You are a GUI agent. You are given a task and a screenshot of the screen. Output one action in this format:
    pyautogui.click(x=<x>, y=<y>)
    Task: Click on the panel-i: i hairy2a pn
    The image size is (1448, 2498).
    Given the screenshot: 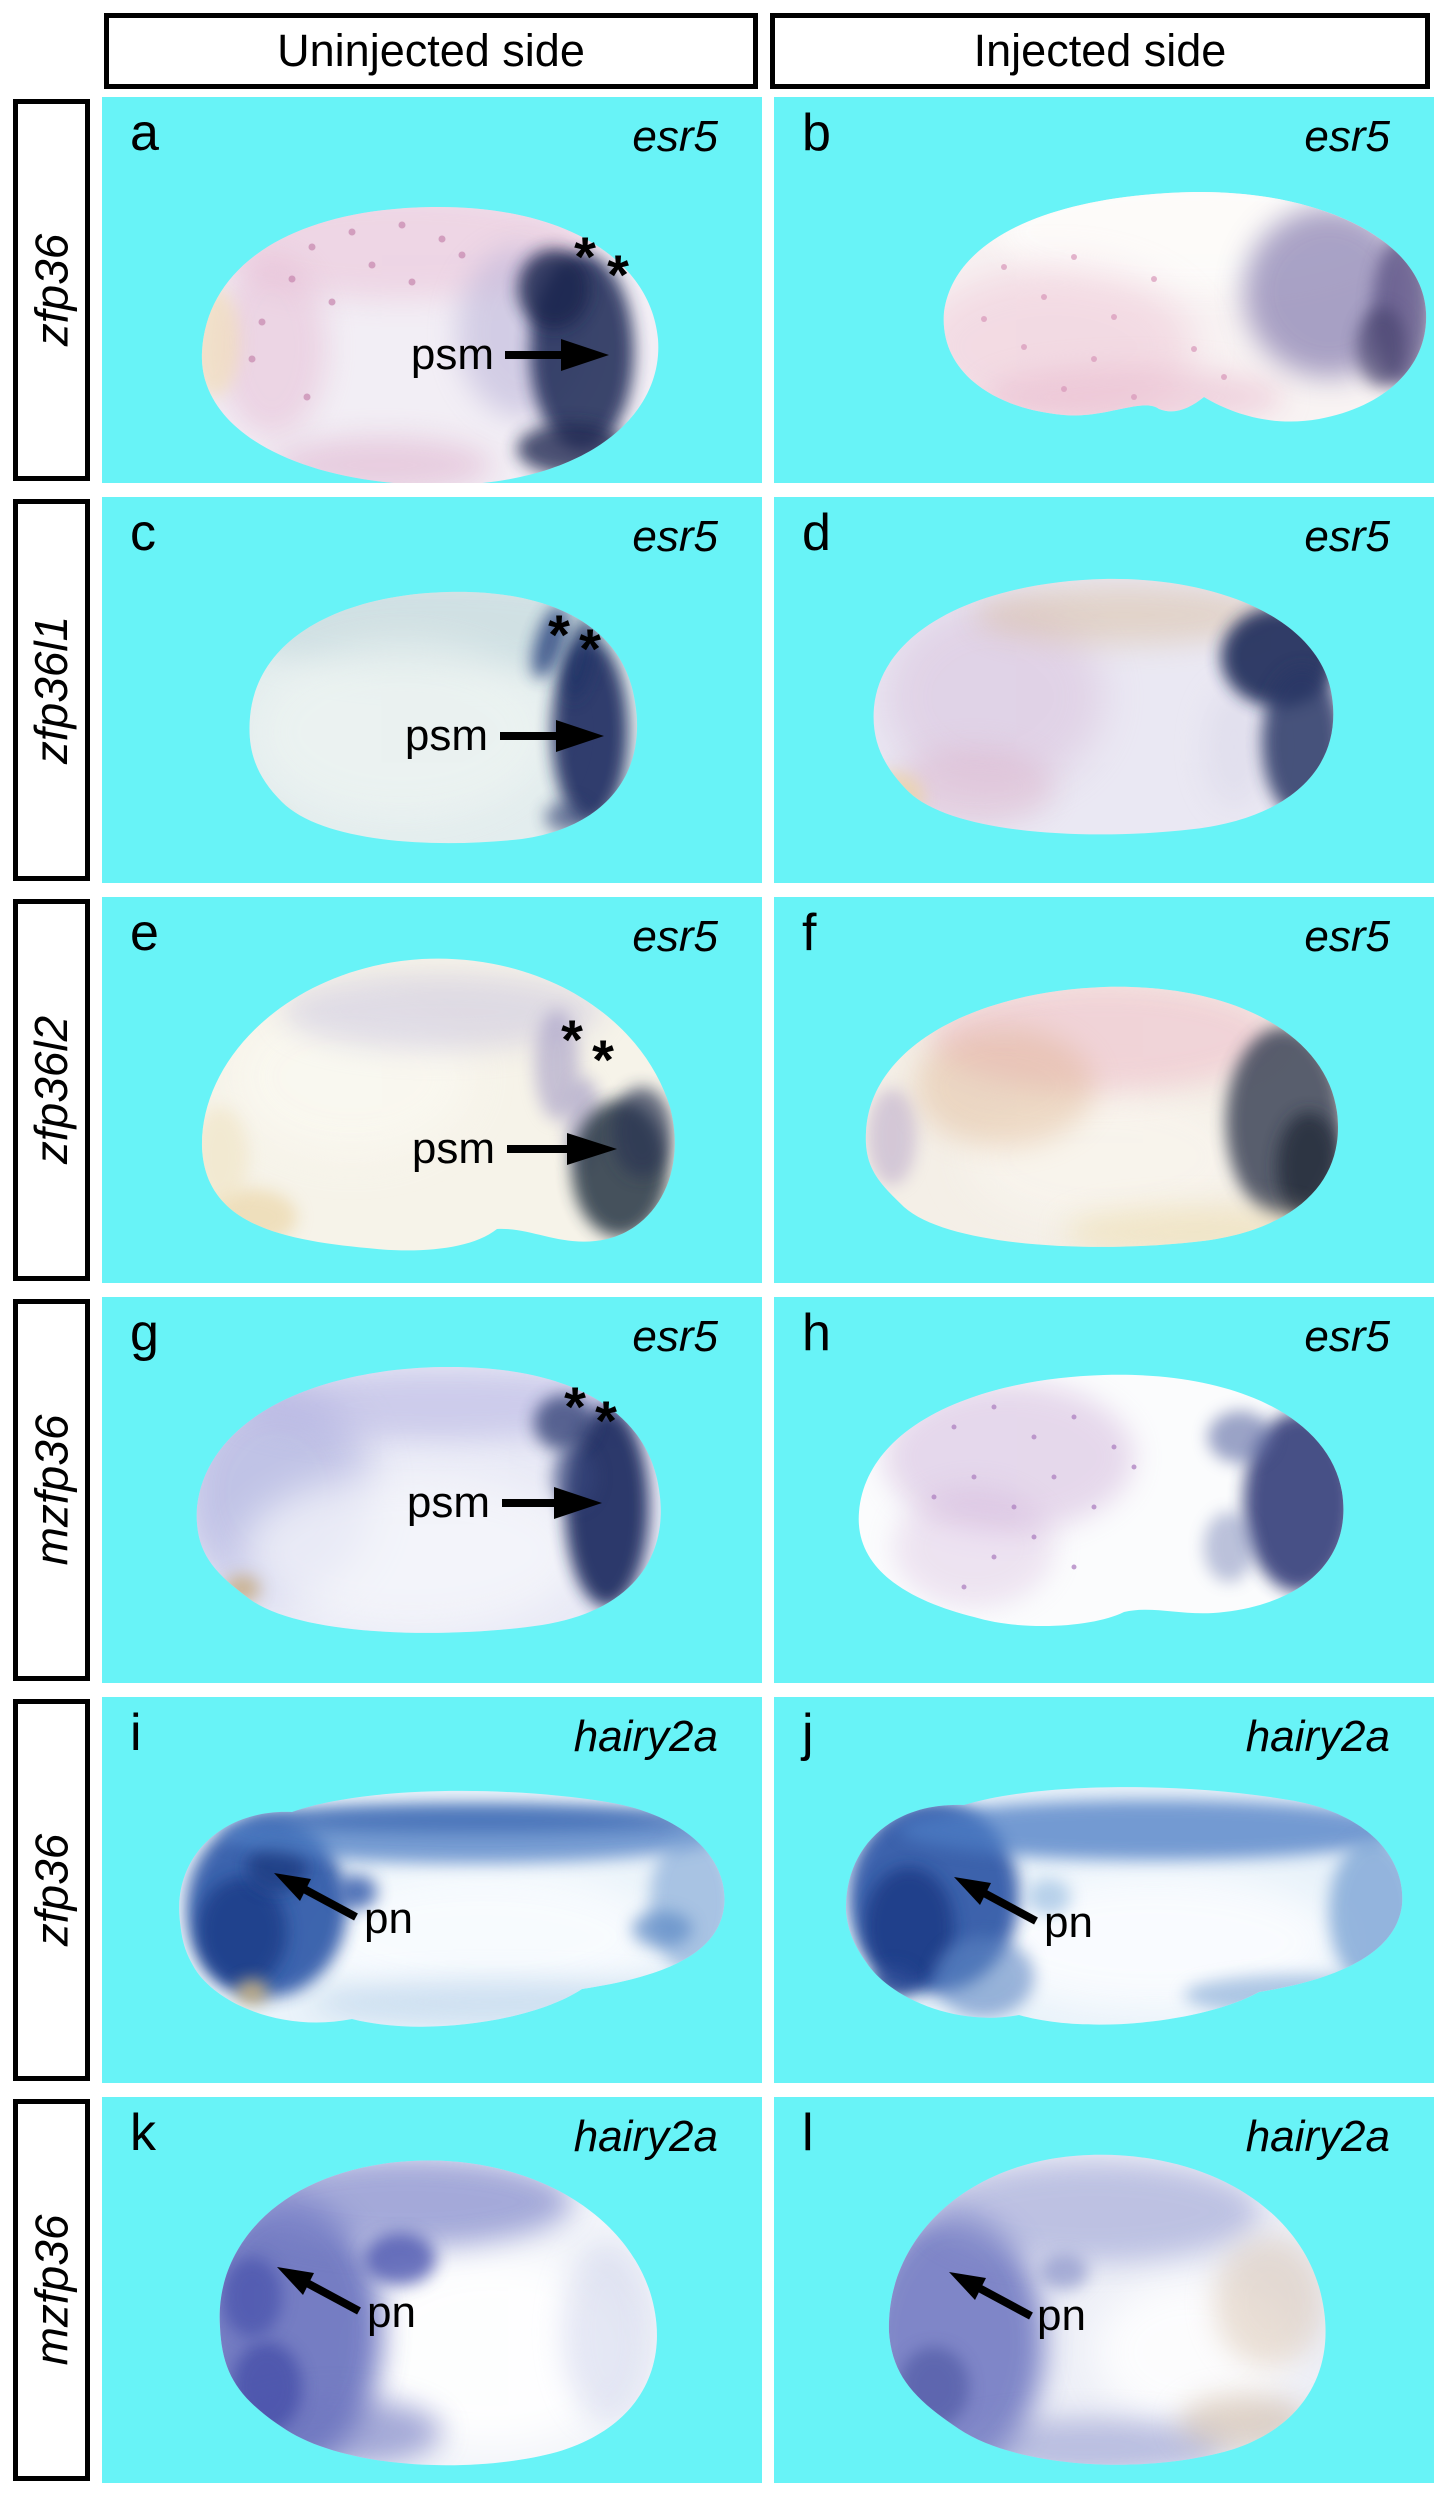 What is the action you would take?
    pyautogui.click(x=432, y=1890)
    